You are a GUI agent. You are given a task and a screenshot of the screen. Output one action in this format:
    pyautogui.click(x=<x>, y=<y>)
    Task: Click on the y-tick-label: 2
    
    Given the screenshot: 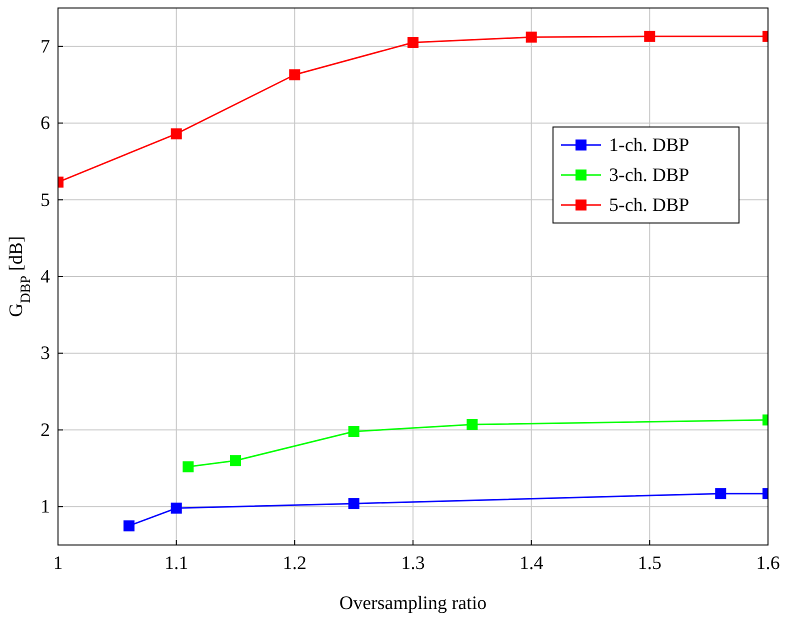 What is the action you would take?
    pyautogui.click(x=45, y=430)
    